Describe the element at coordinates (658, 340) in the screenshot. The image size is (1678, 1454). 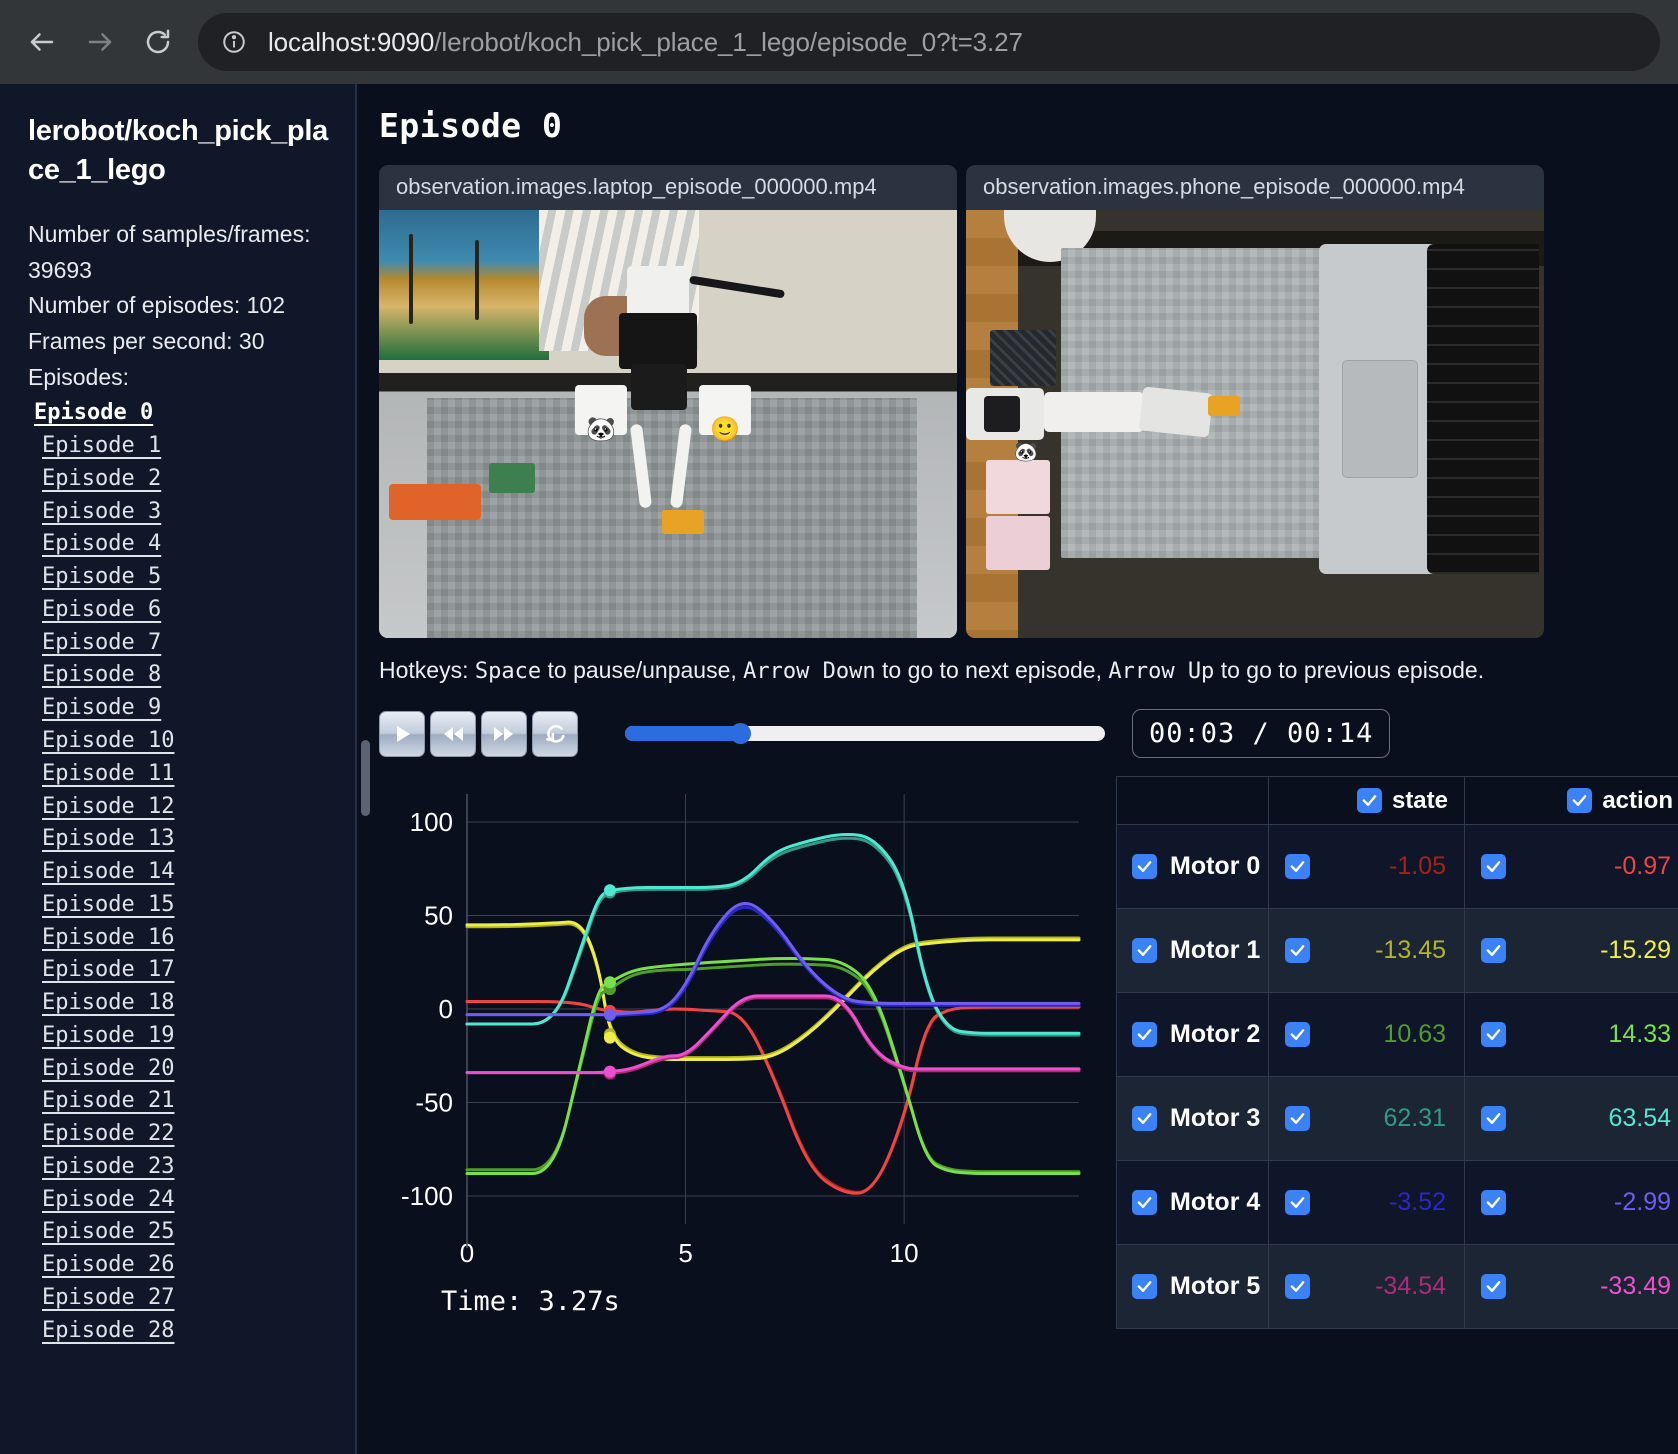
I see `robot-body` at that location.